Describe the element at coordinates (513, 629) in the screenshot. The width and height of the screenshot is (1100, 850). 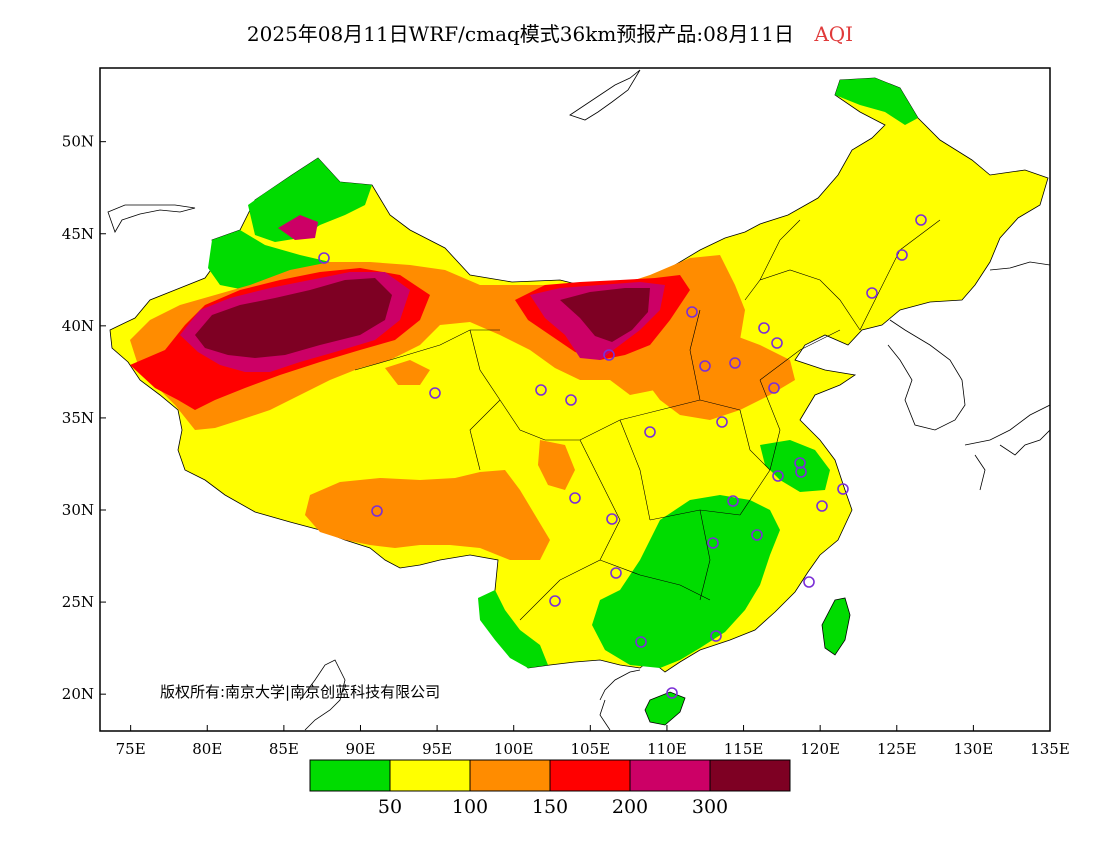
I see `zone-green-yunnan` at that location.